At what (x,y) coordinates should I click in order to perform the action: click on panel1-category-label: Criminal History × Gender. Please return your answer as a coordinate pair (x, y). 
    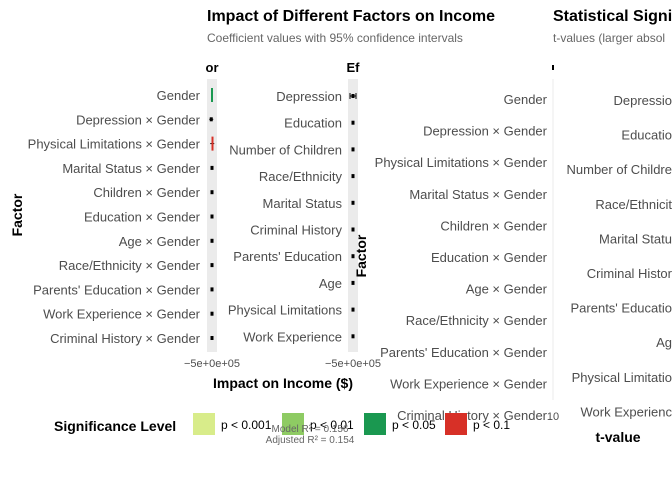
    Looking at the image, I should click on (125, 338).